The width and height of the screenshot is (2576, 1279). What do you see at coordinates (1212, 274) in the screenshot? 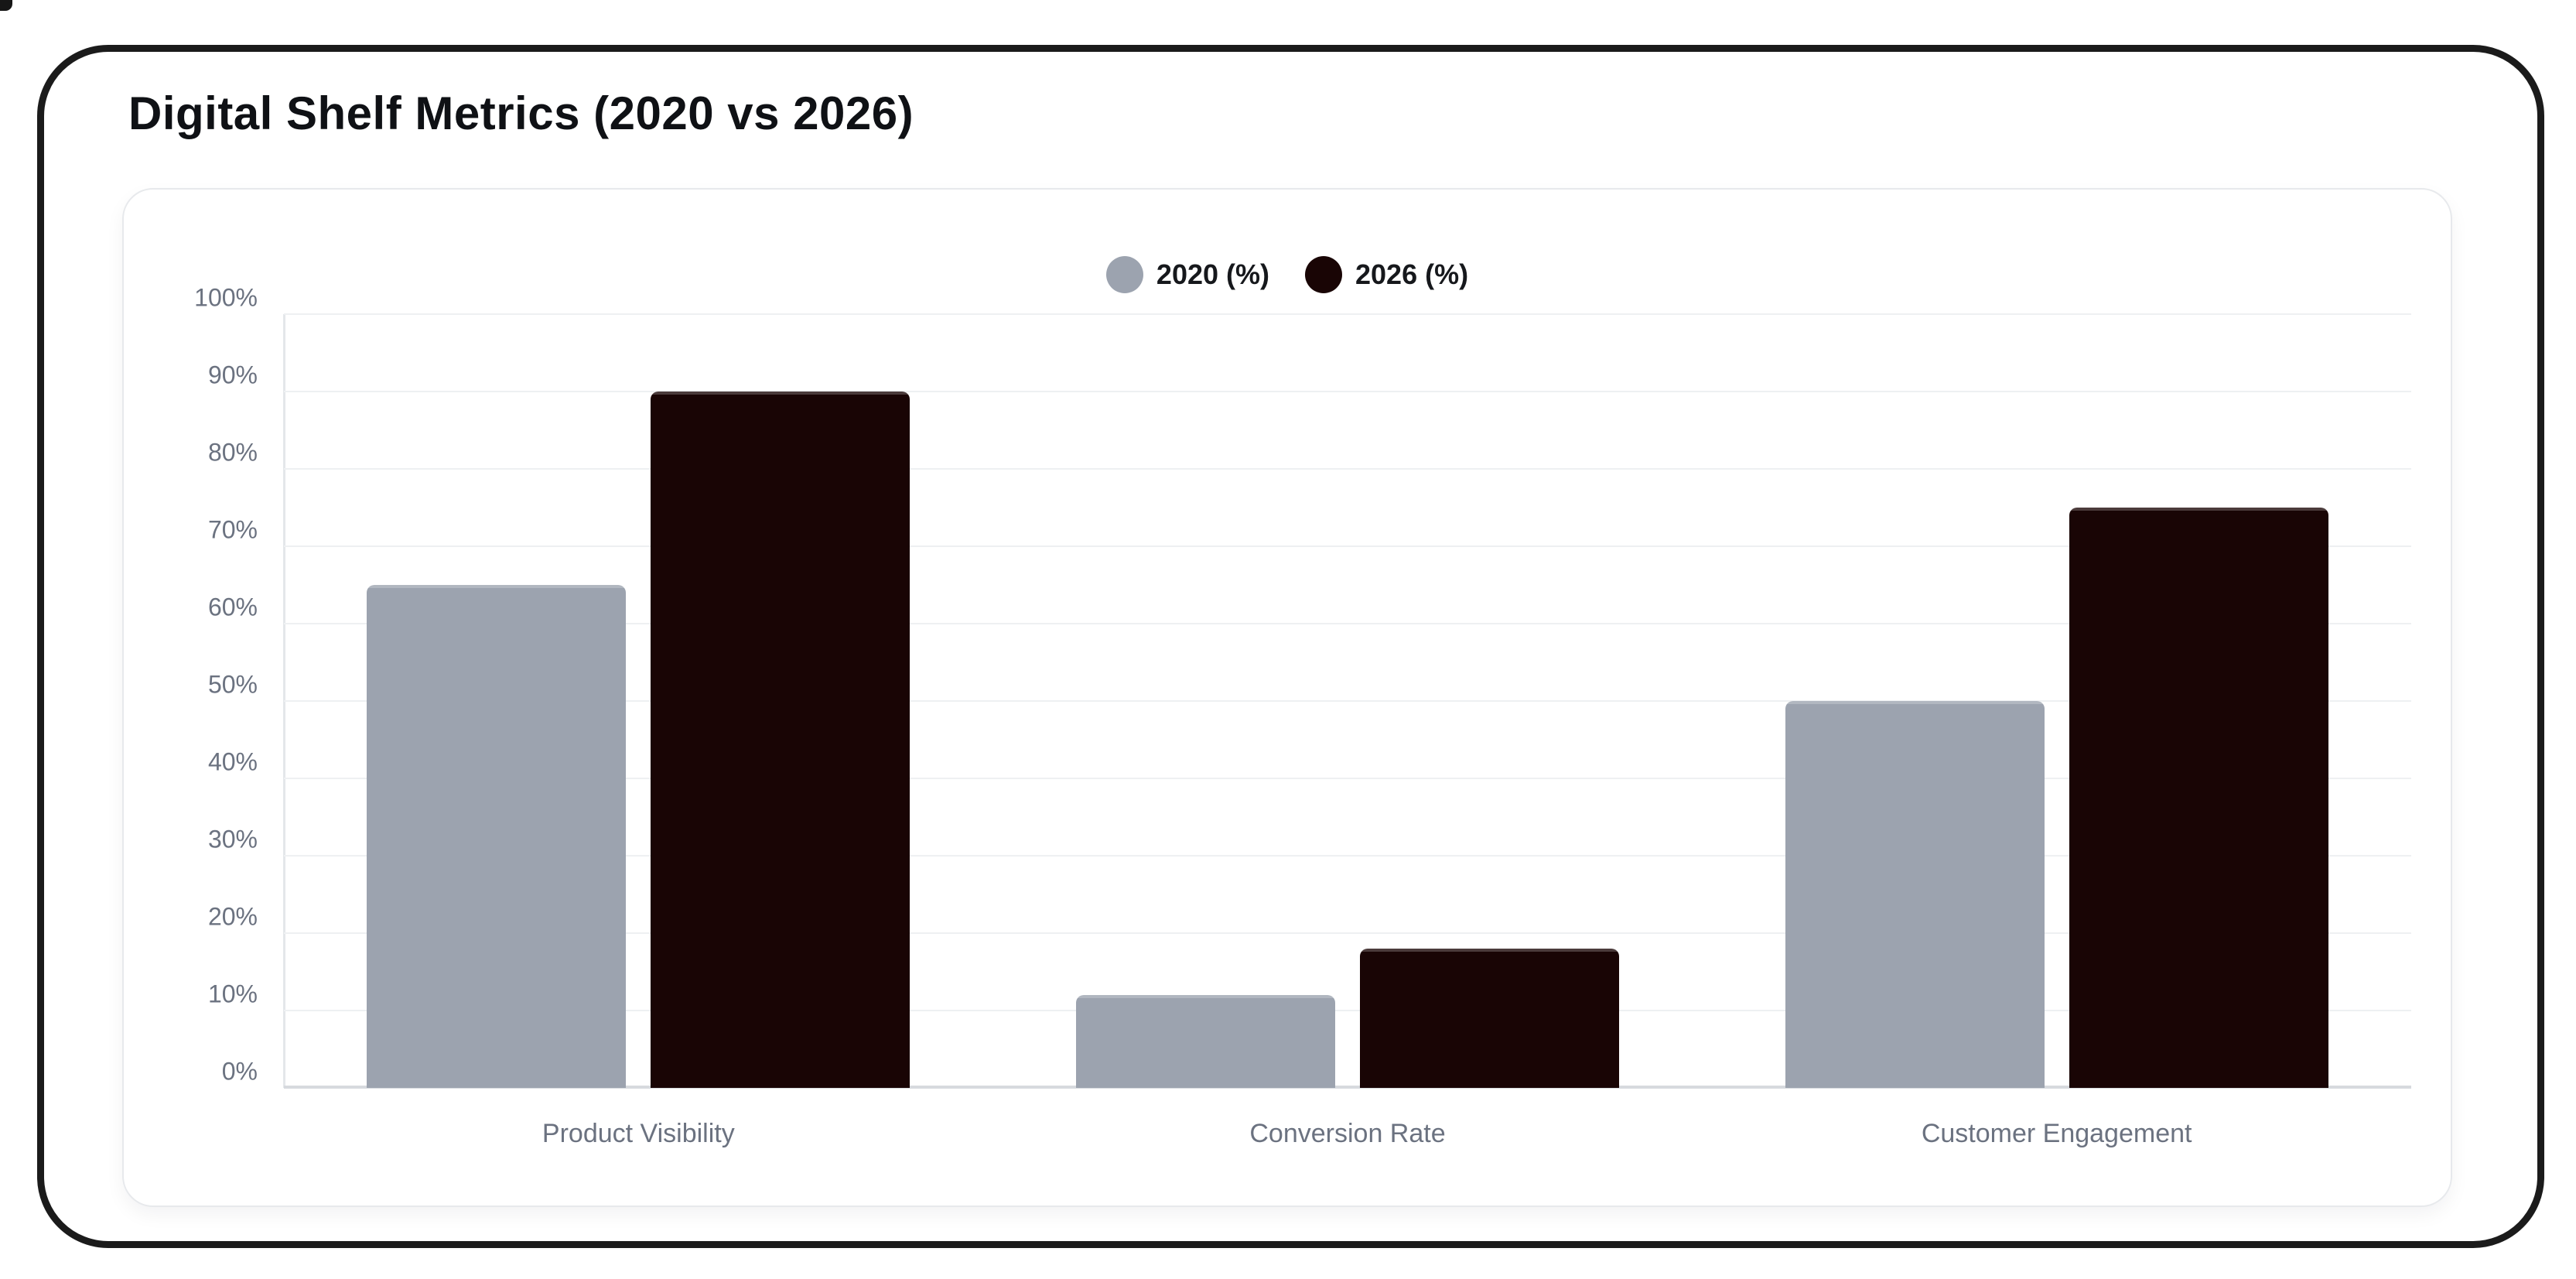
I see `legend-label: 2020 (%)` at bounding box center [1212, 274].